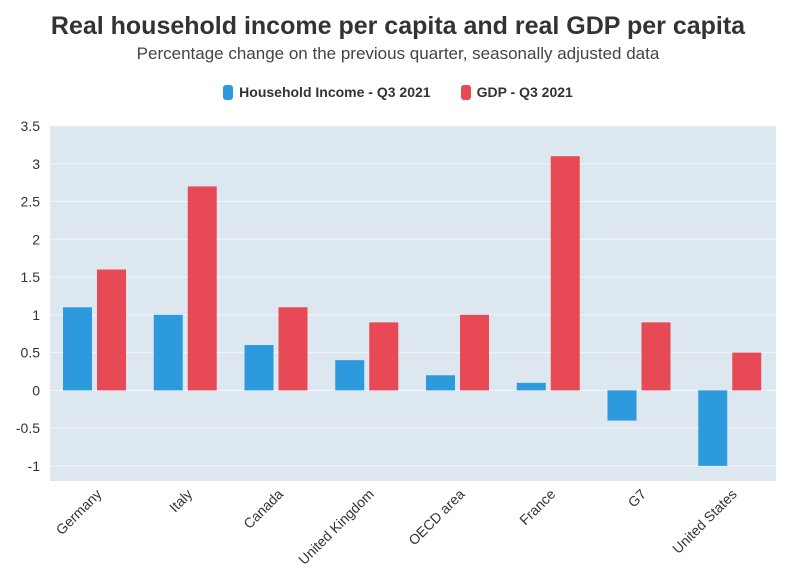  Describe the element at coordinates (180, 500) in the screenshot. I see `x-tick-label: Italy` at that location.